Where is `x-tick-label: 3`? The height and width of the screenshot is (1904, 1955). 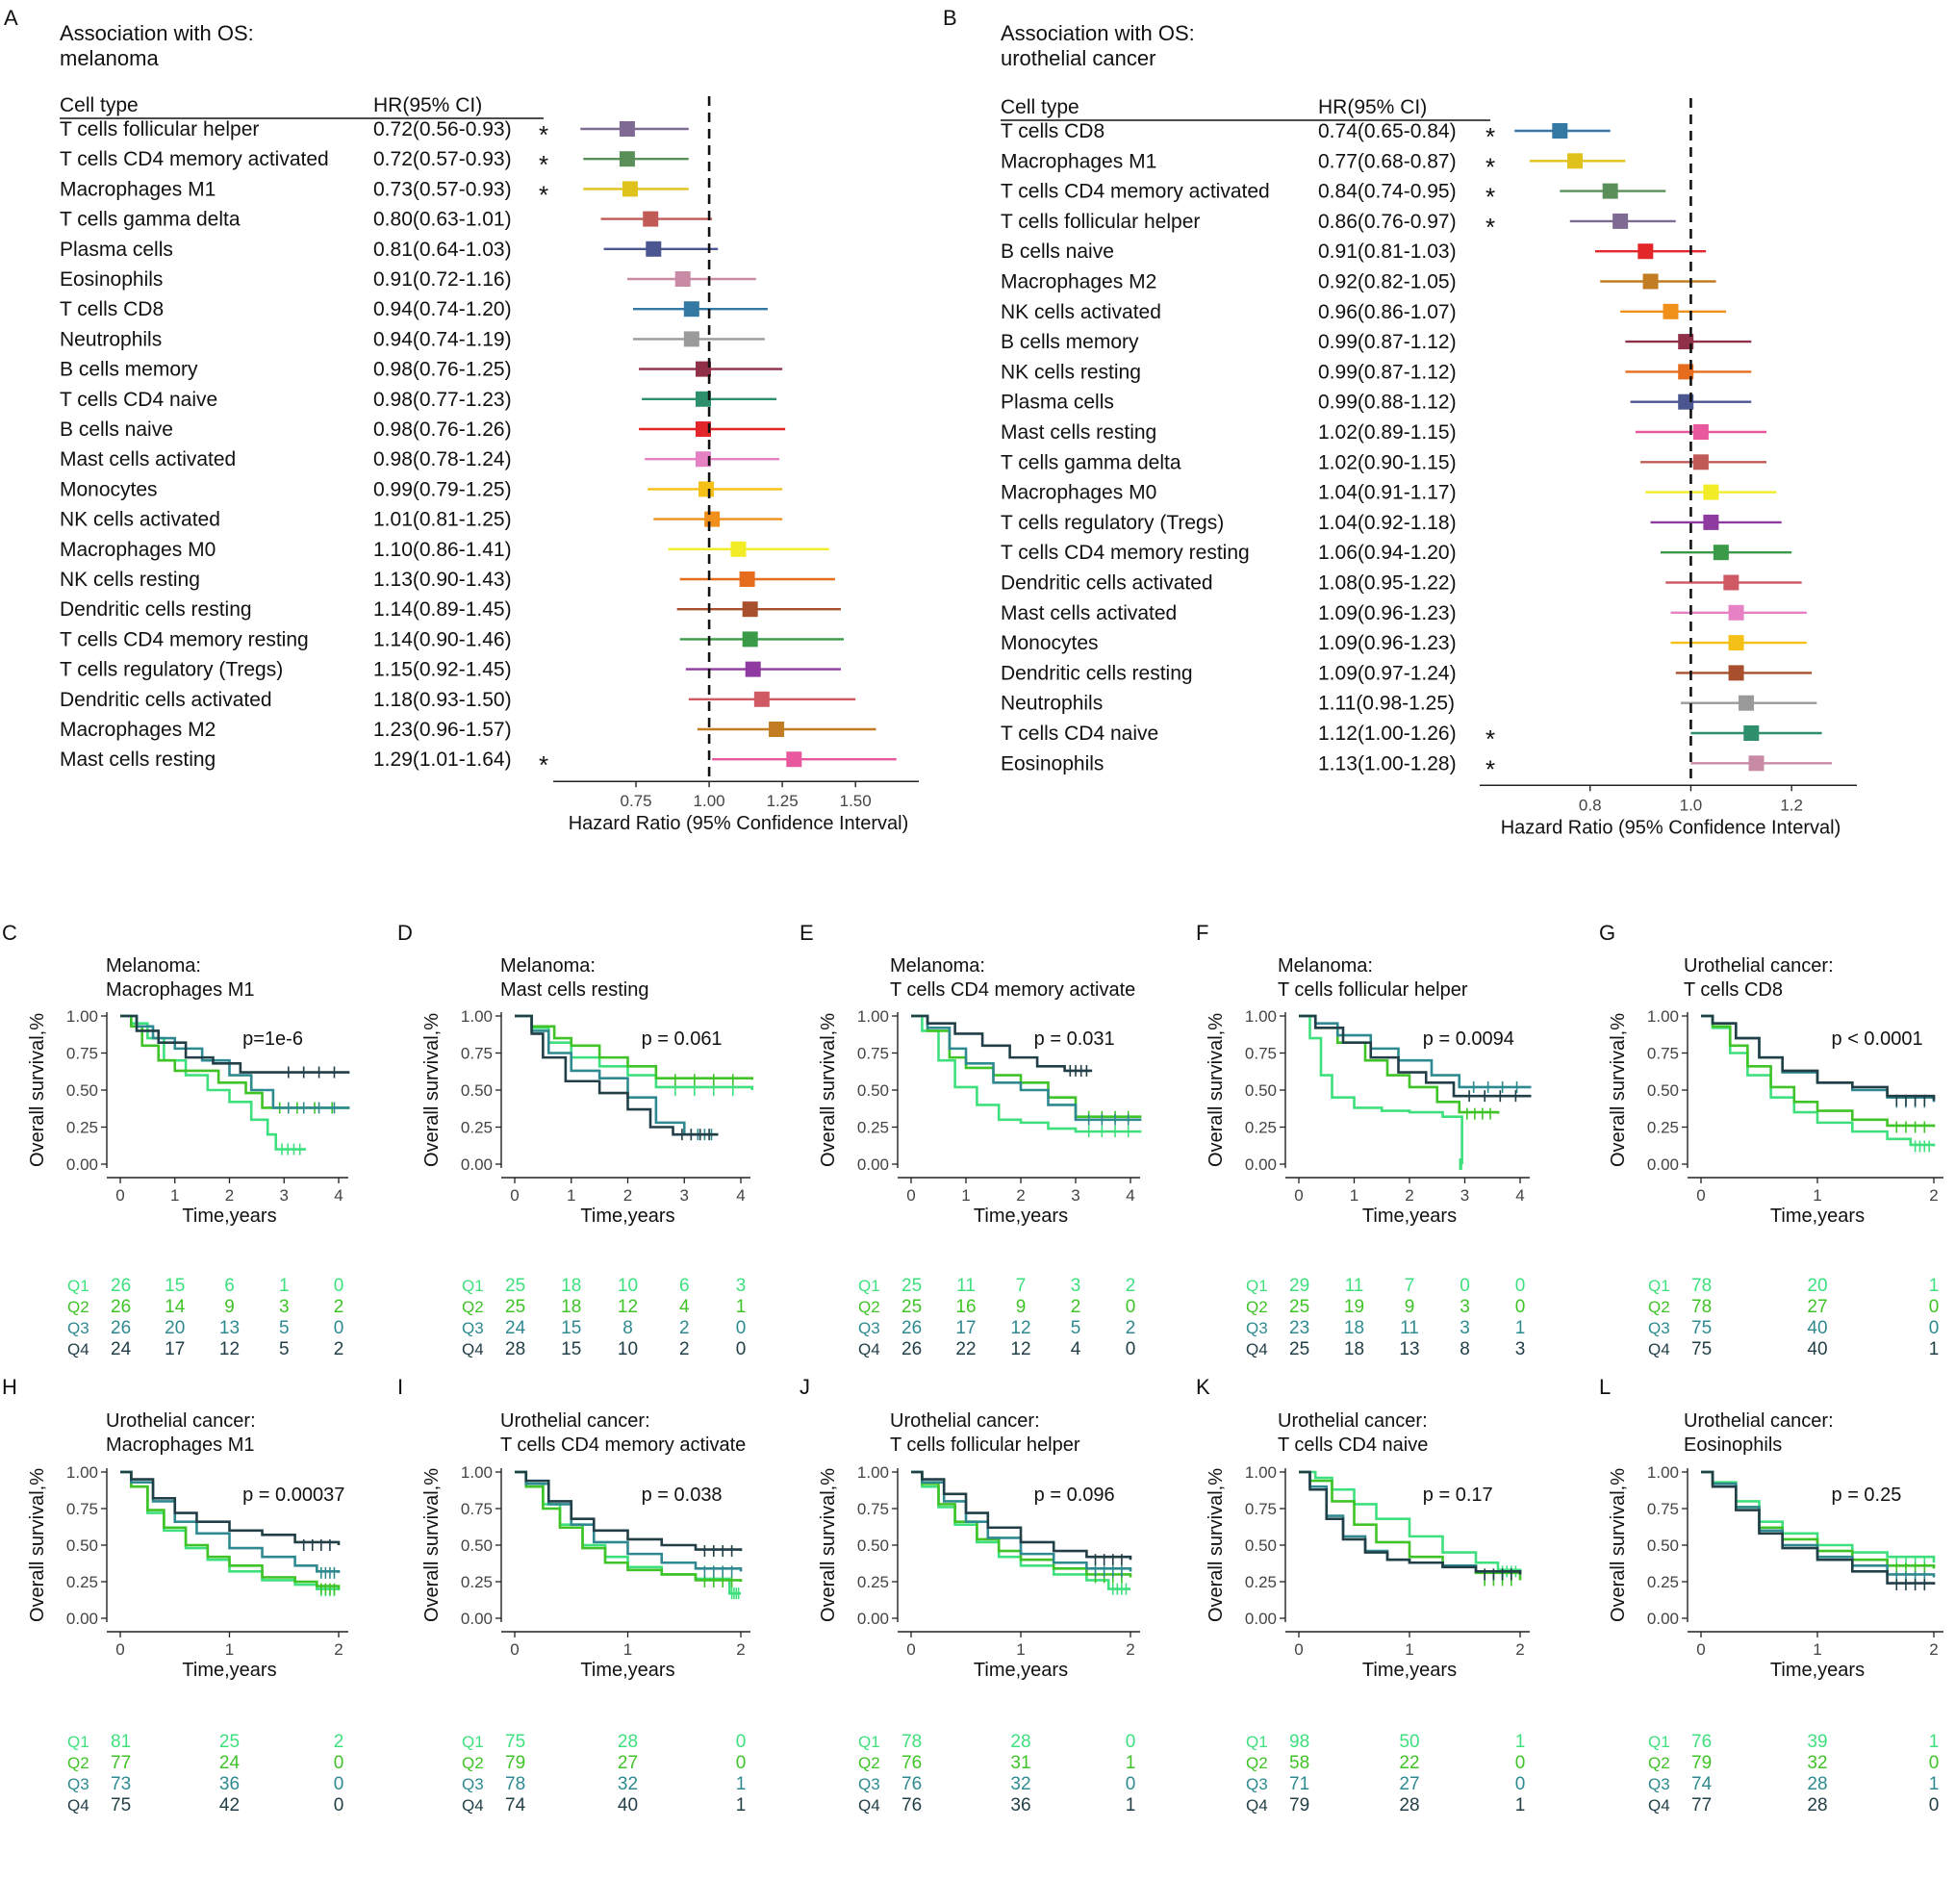 x-tick-label: 3 is located at coordinates (1464, 1196).